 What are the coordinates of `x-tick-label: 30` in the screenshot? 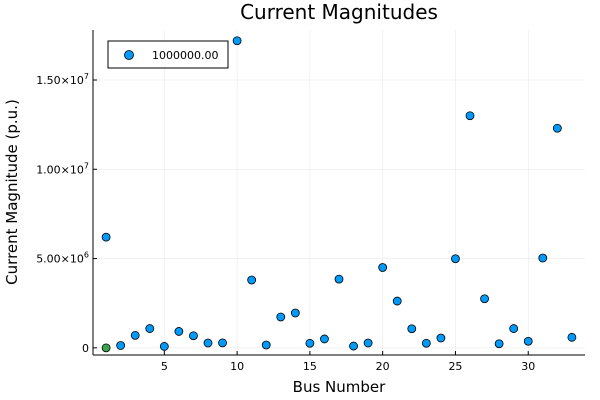 It's located at (528, 366).